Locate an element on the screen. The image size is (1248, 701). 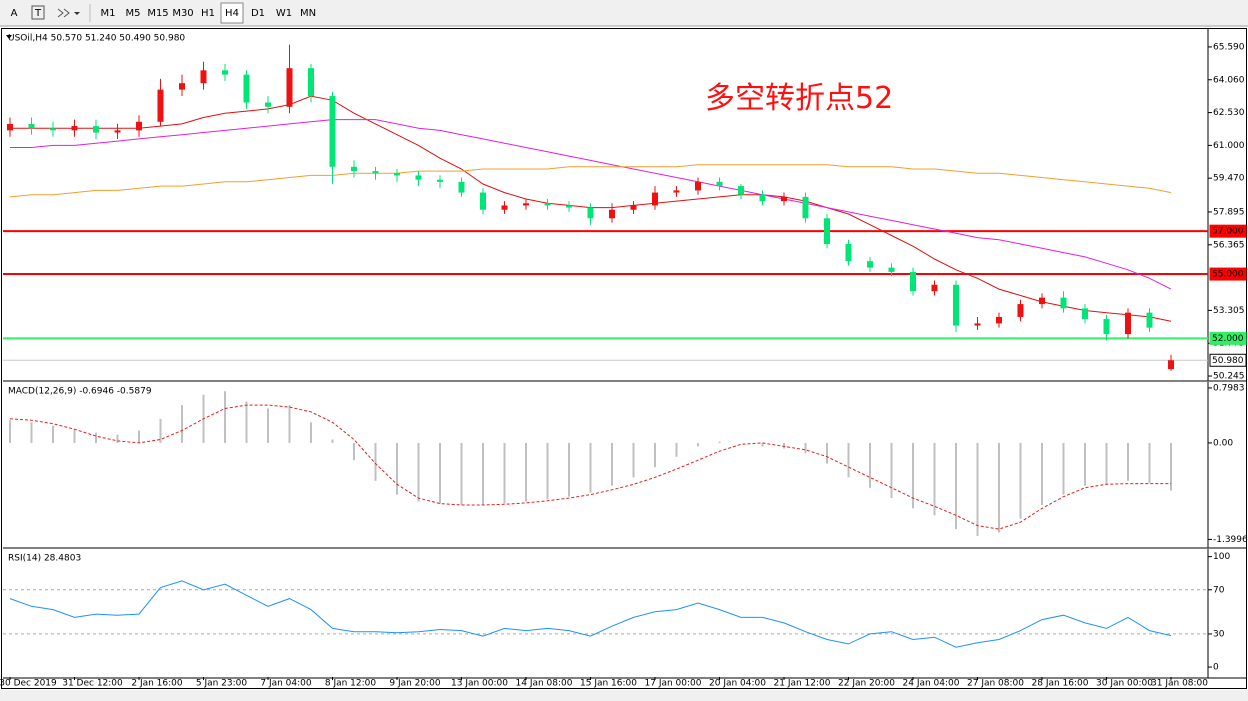
x-tick-label: 2 Jan 16:00 is located at coordinates (157, 684).